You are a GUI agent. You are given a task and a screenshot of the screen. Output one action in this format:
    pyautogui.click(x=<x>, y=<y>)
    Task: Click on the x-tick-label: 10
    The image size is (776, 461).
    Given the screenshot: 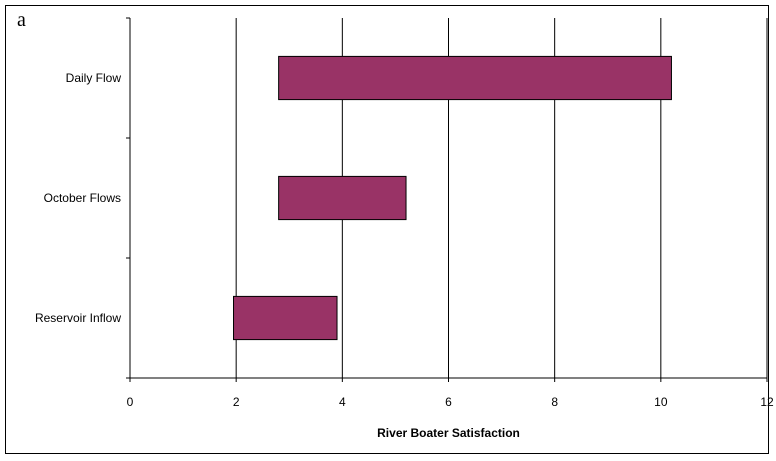 What is the action you would take?
    pyautogui.click(x=661, y=402)
    